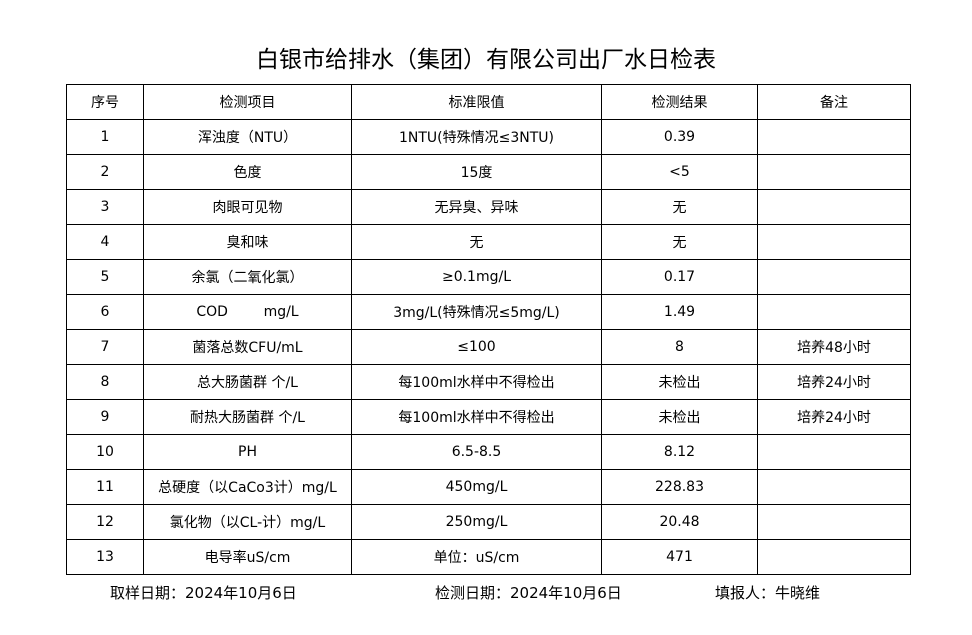 This screenshot has width=972, height=635. Describe the element at coordinates (476, 207) in the screenshot. I see `cell: 无异臭、异味` at that location.